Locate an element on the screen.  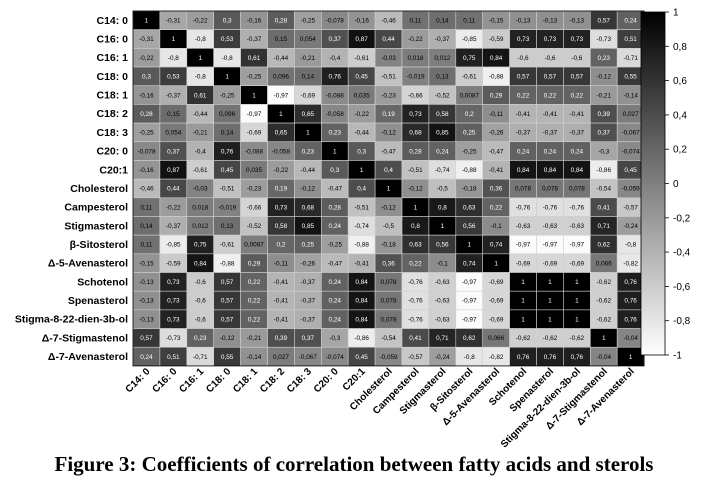
cell-value-label: 0,71 is located at coordinates (442, 338).